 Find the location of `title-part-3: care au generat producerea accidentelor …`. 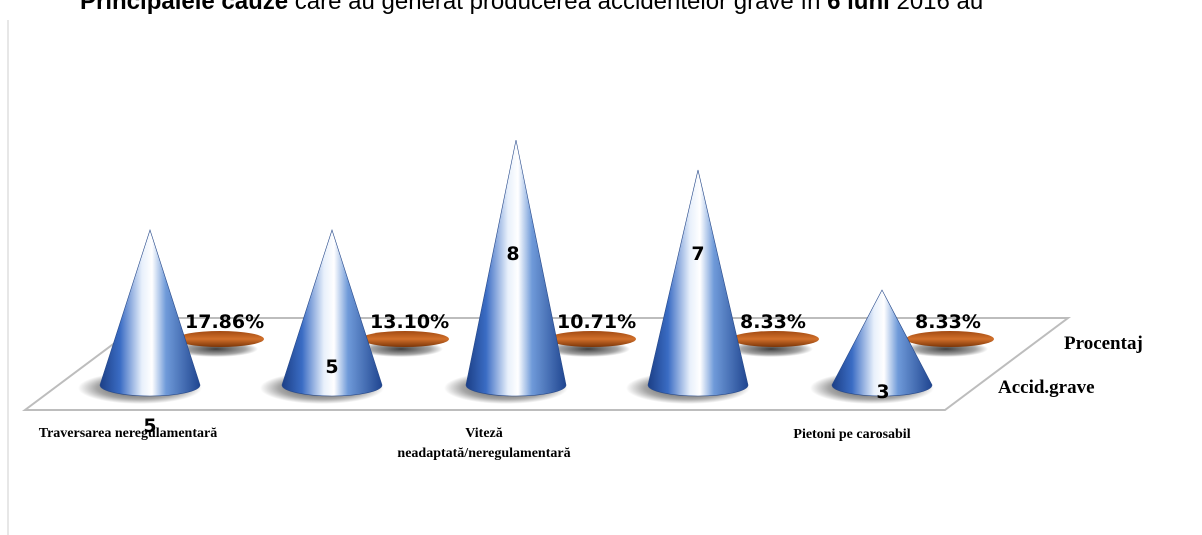

title-part-3: care au generat producerea accidentelor … is located at coordinates (557, 7).